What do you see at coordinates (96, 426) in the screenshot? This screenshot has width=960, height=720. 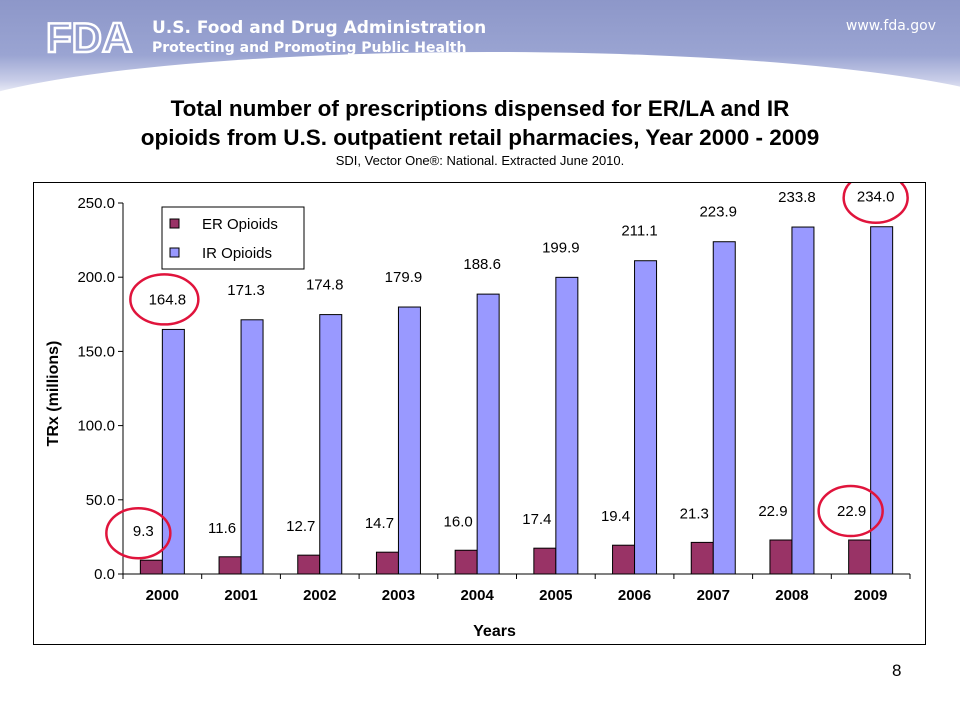 I see `y-tick-label: 100.0` at bounding box center [96, 426].